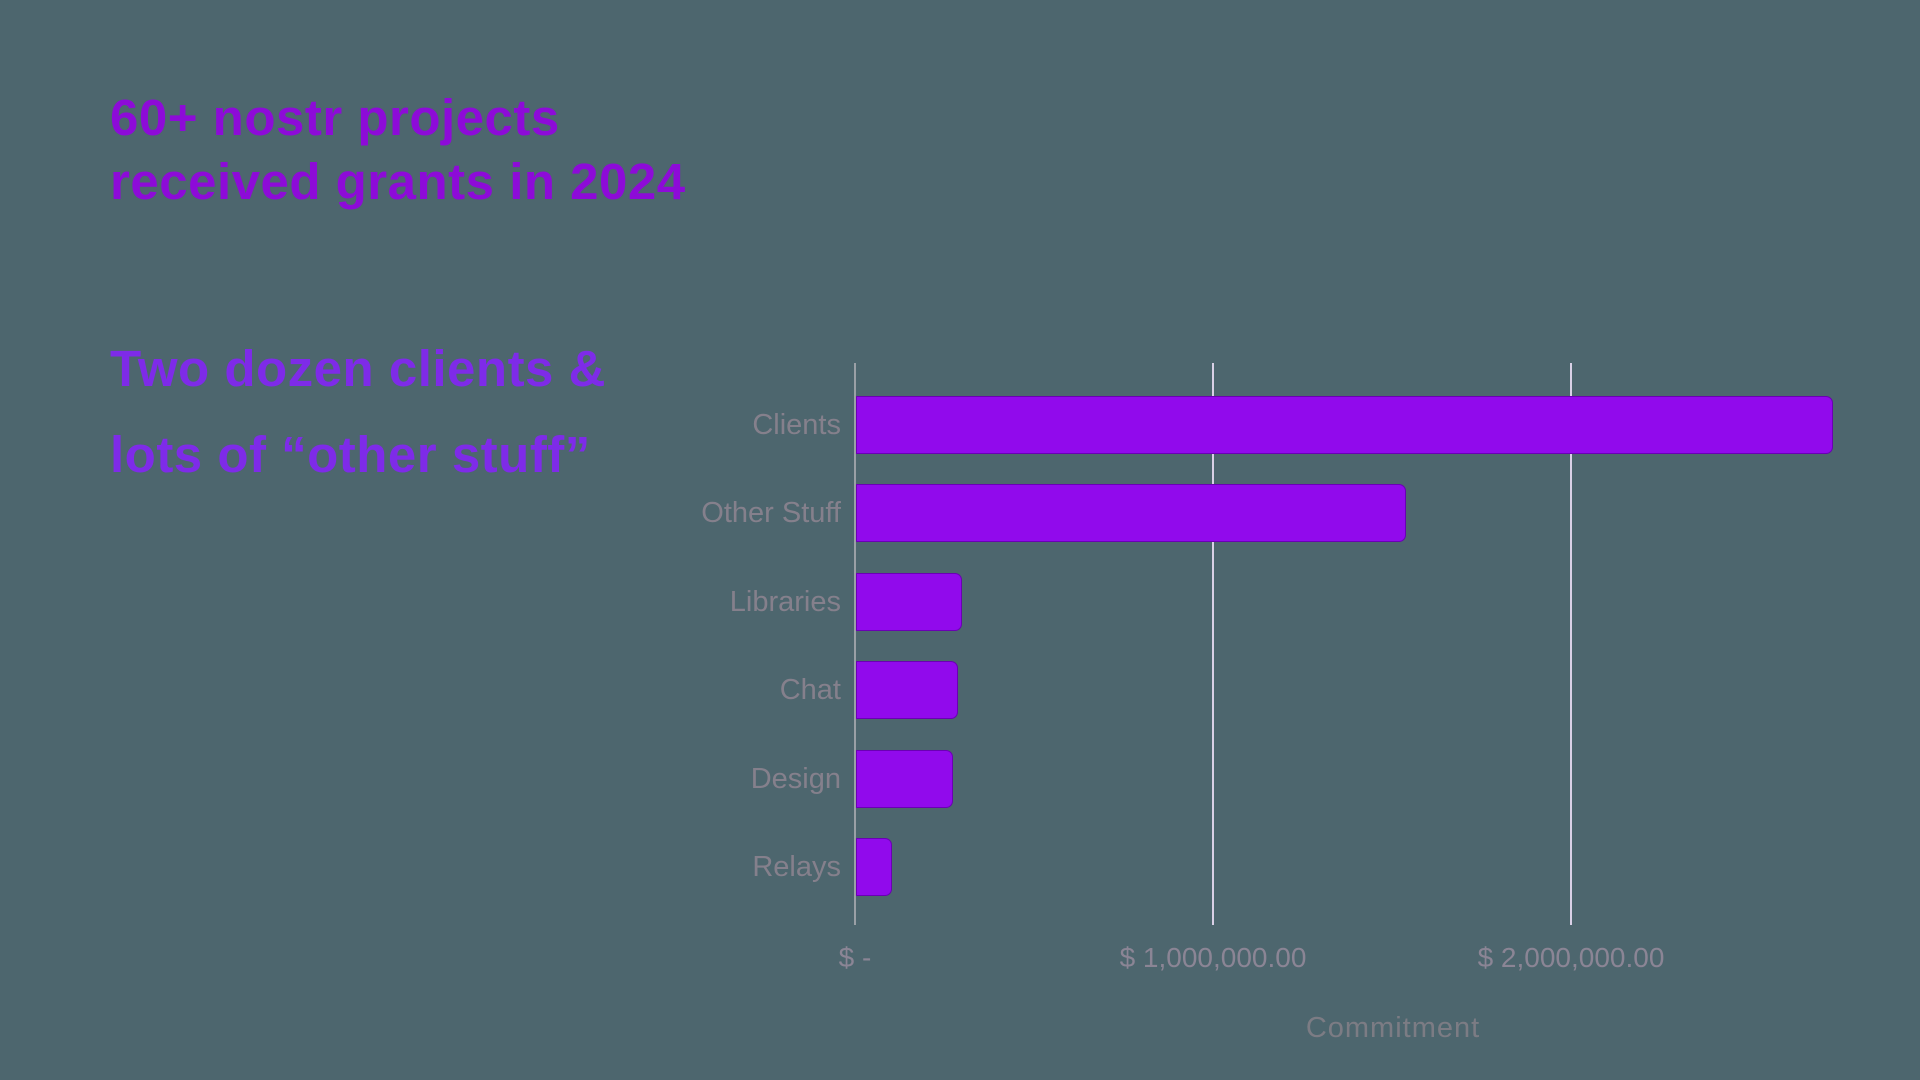 The height and width of the screenshot is (1080, 1920). What do you see at coordinates (1393, 1028) in the screenshot?
I see `x-axis-title: Commitment` at bounding box center [1393, 1028].